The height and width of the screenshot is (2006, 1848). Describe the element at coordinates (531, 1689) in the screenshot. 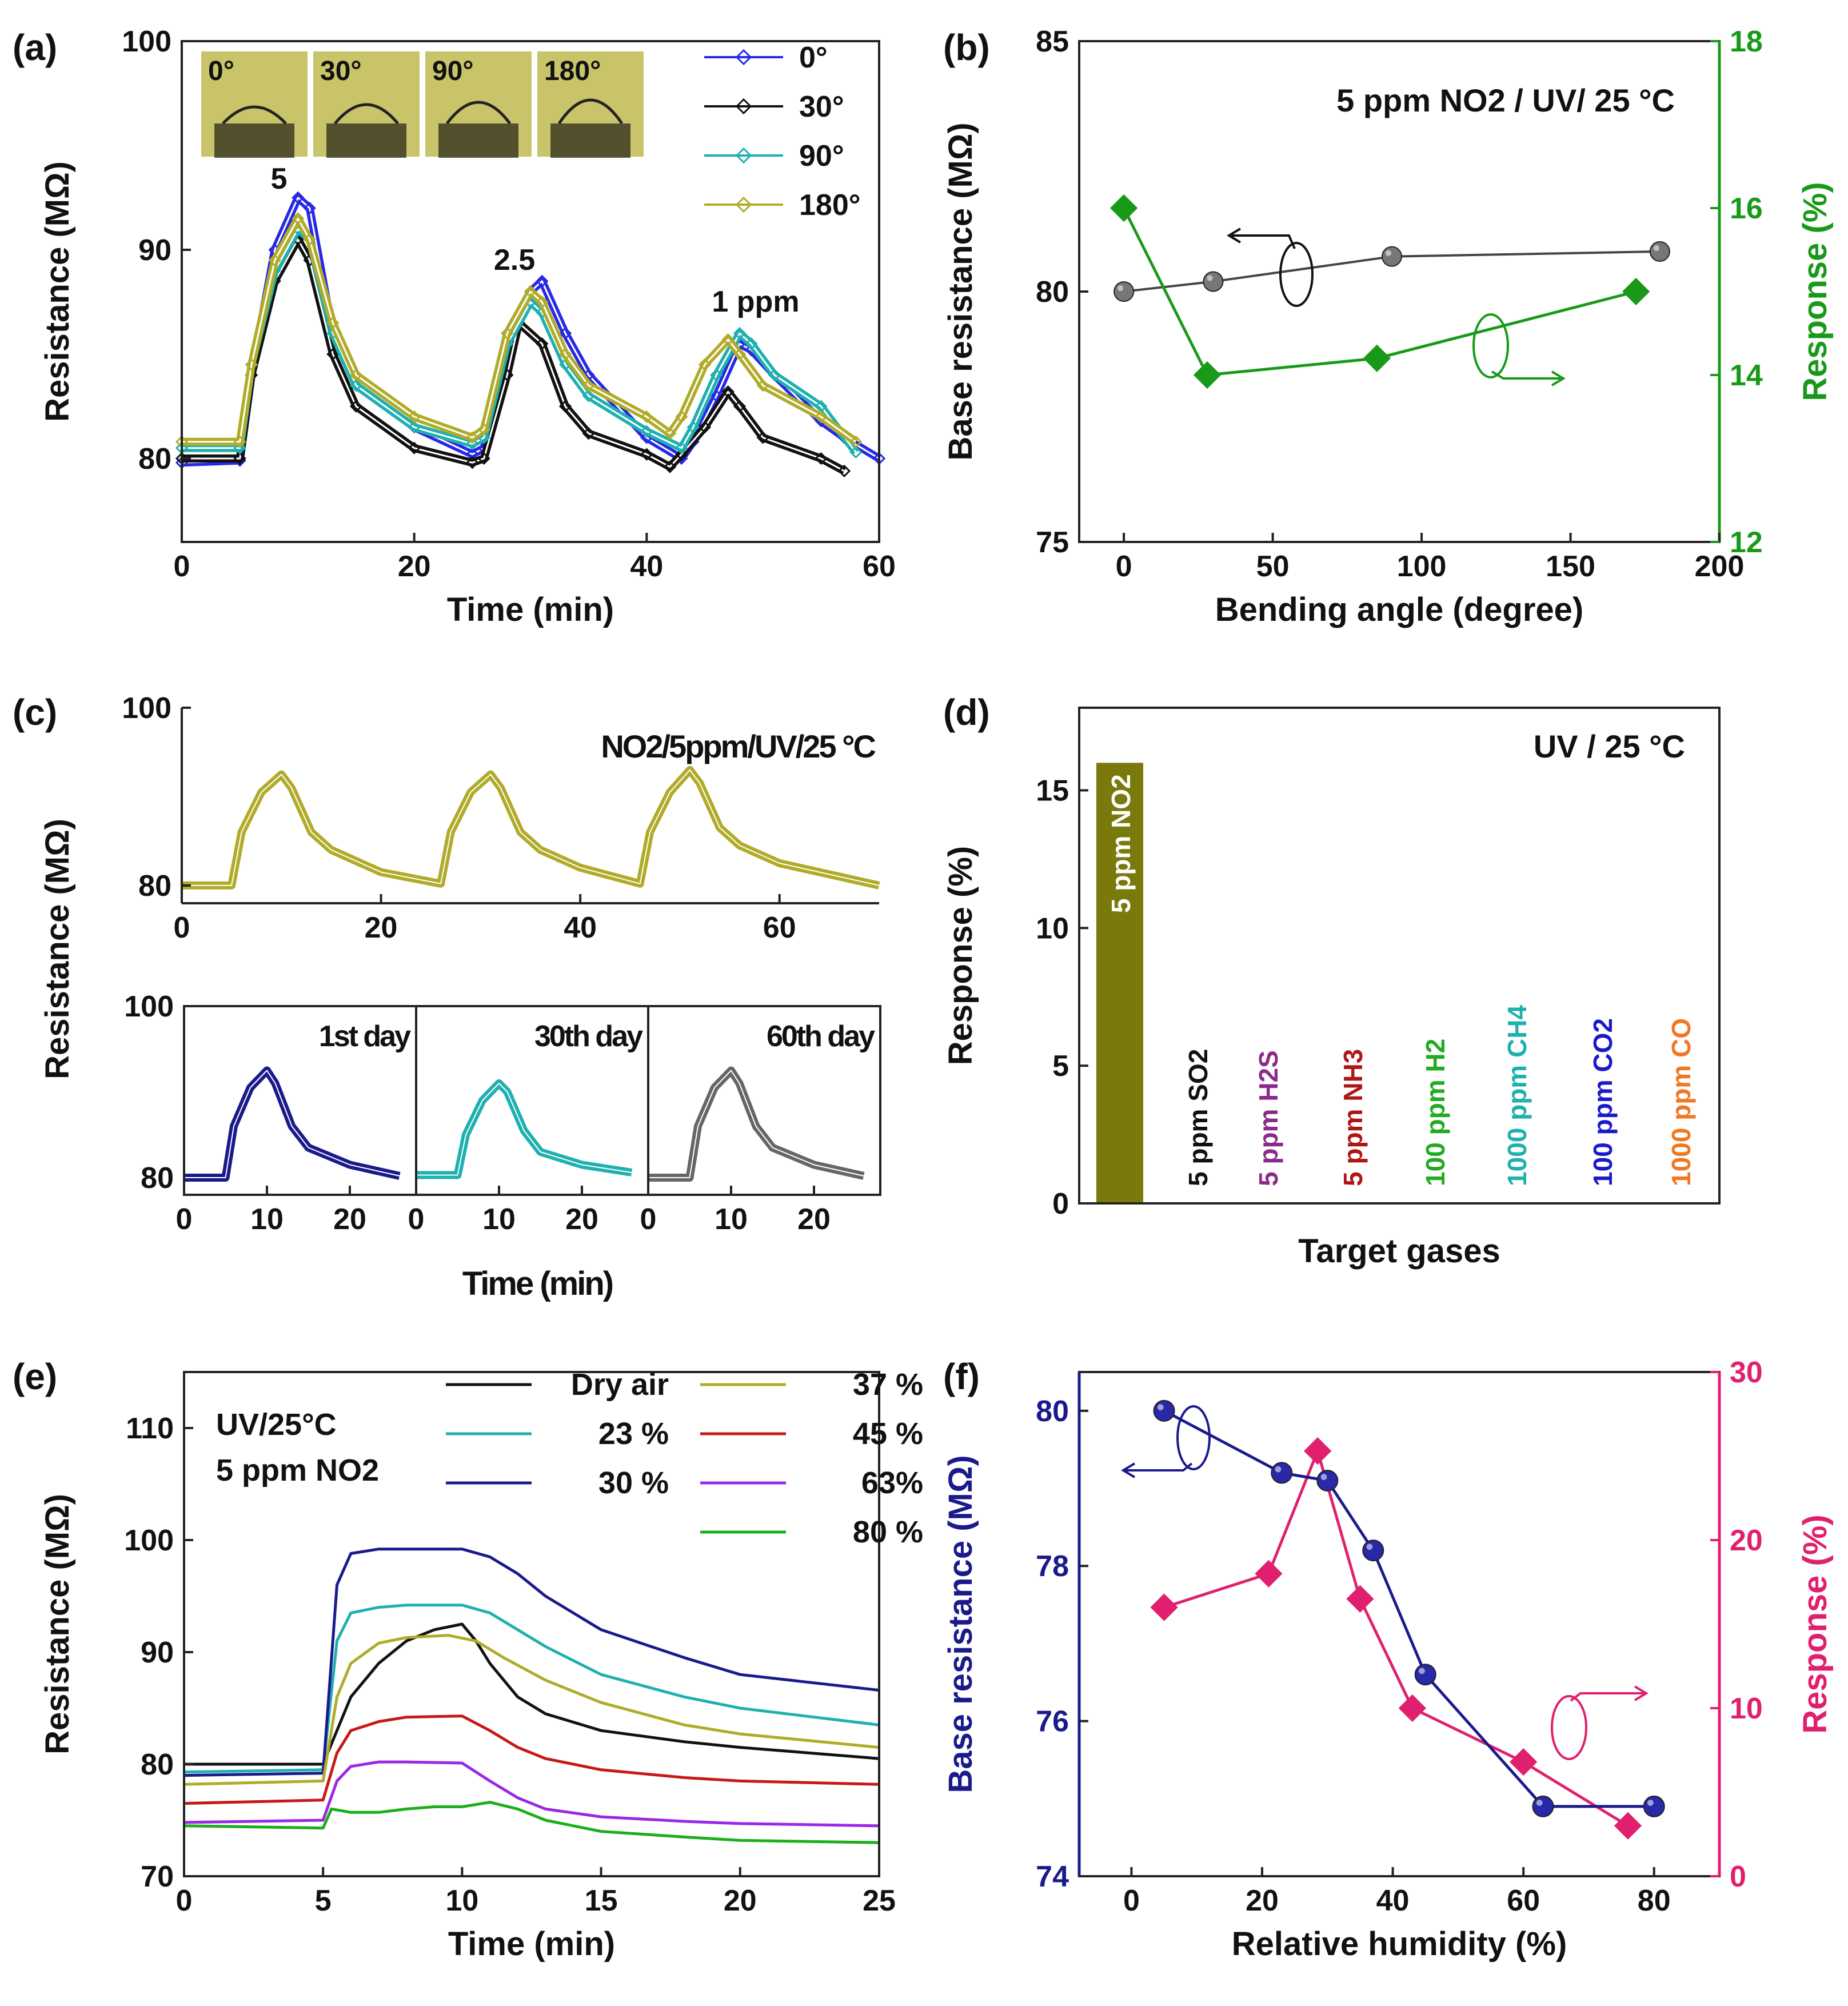

I see `series-23 %` at that location.